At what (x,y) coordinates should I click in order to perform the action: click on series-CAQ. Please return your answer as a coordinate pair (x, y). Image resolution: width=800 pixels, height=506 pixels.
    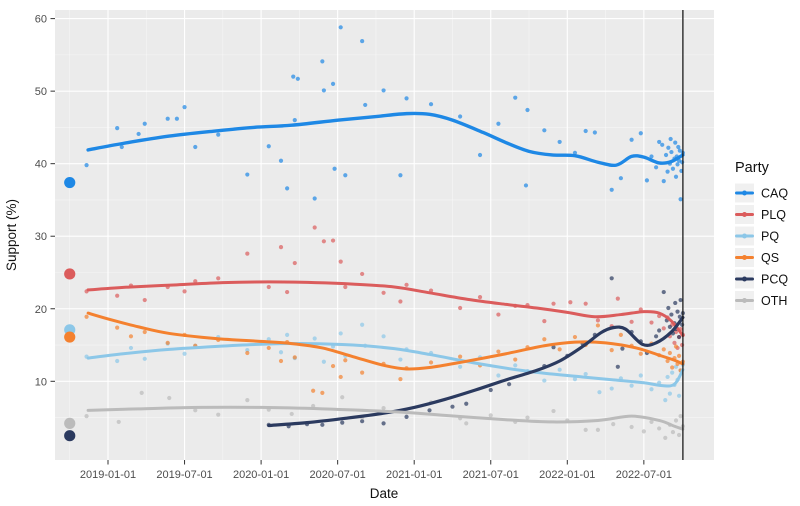
    Looking at the image, I should click on (374, 150).